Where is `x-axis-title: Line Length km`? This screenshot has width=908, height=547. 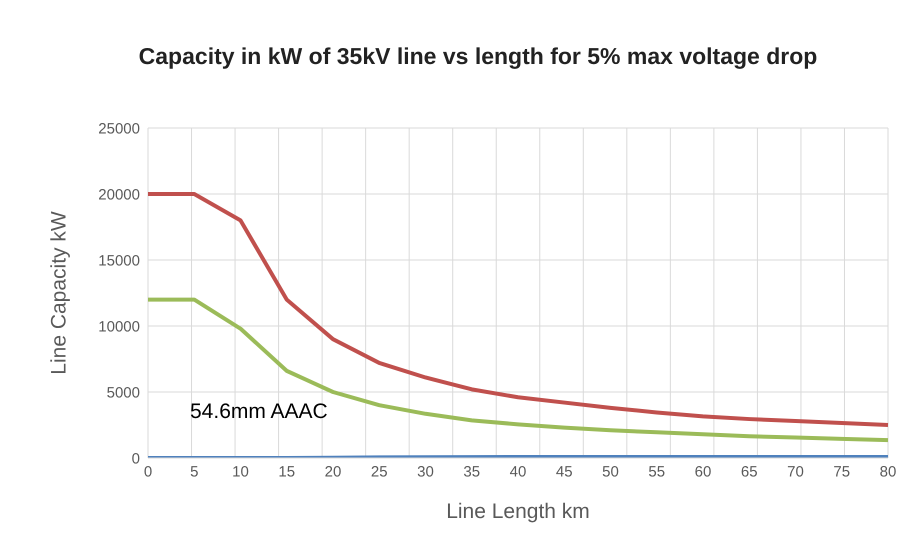
x-axis-title: Line Length km is located at coordinates (518, 511).